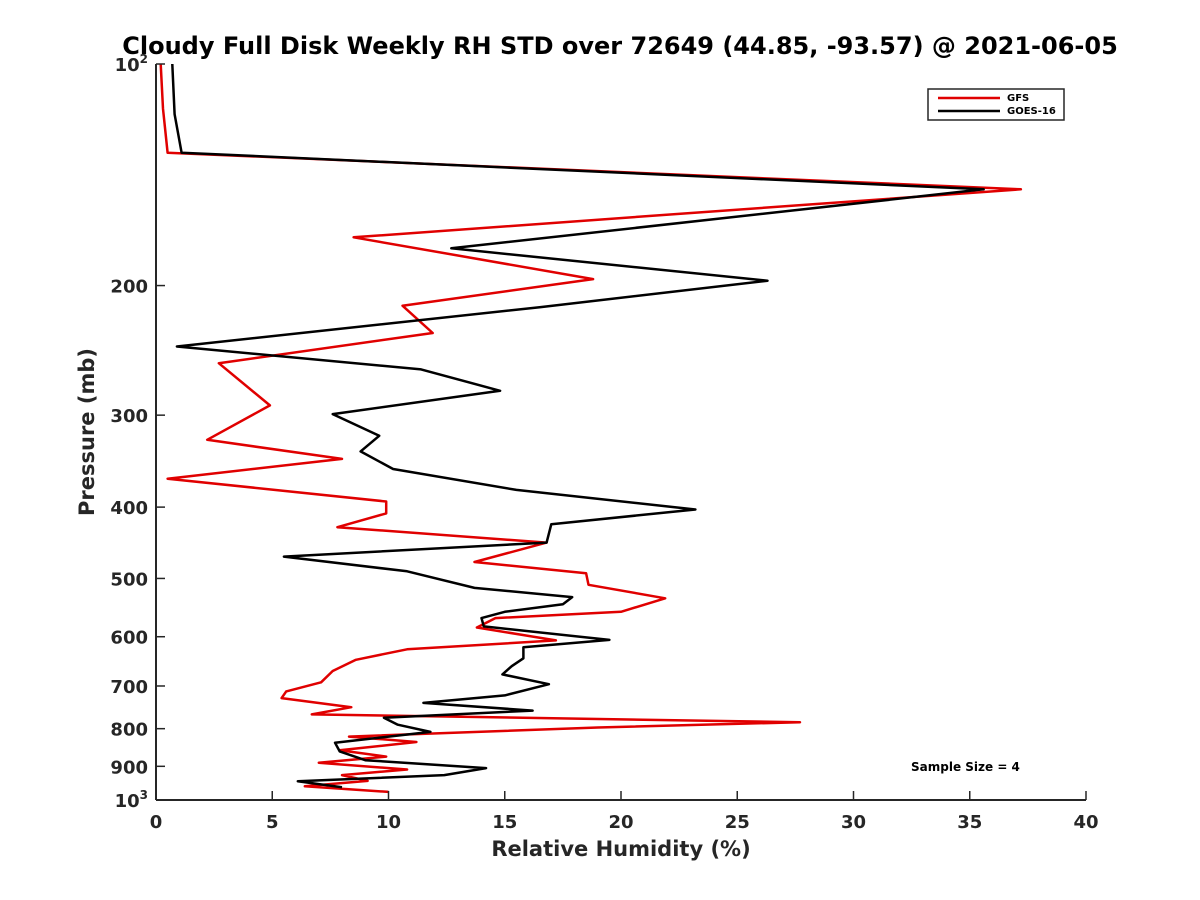 The height and width of the screenshot is (900, 1200). What do you see at coordinates (131, 64) in the screenshot?
I see `y-tick-label: 10²` at bounding box center [131, 64].